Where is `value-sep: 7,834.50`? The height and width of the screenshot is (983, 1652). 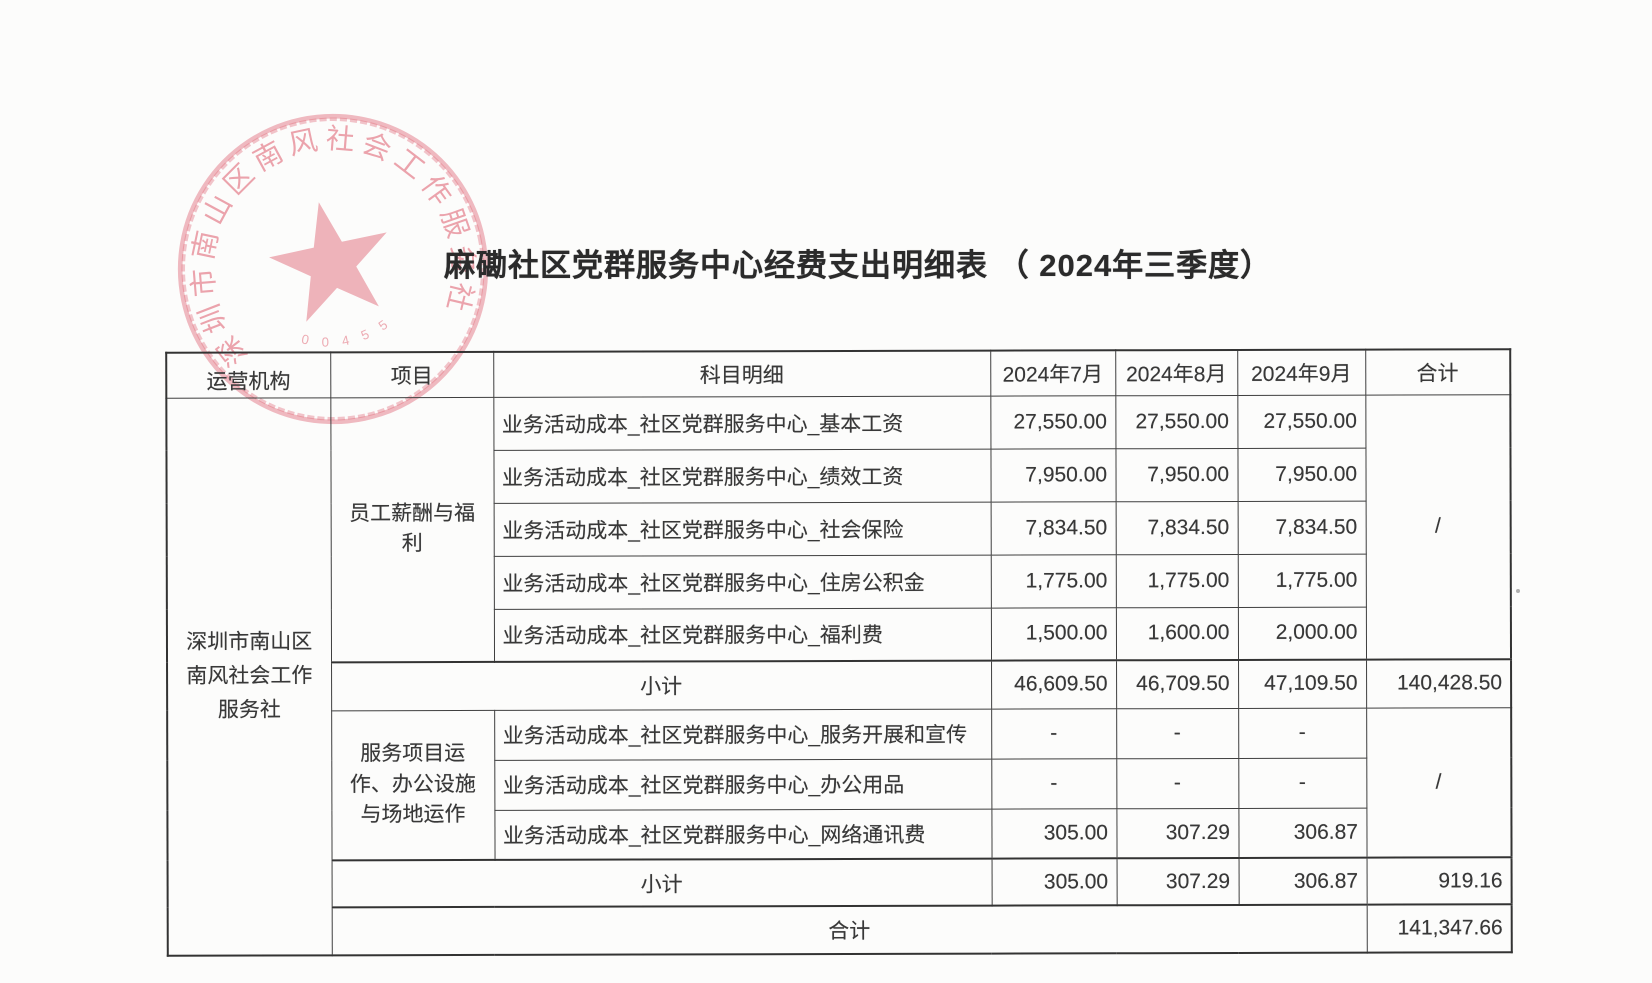 value-sep: 7,834.50 is located at coordinates (1301, 527).